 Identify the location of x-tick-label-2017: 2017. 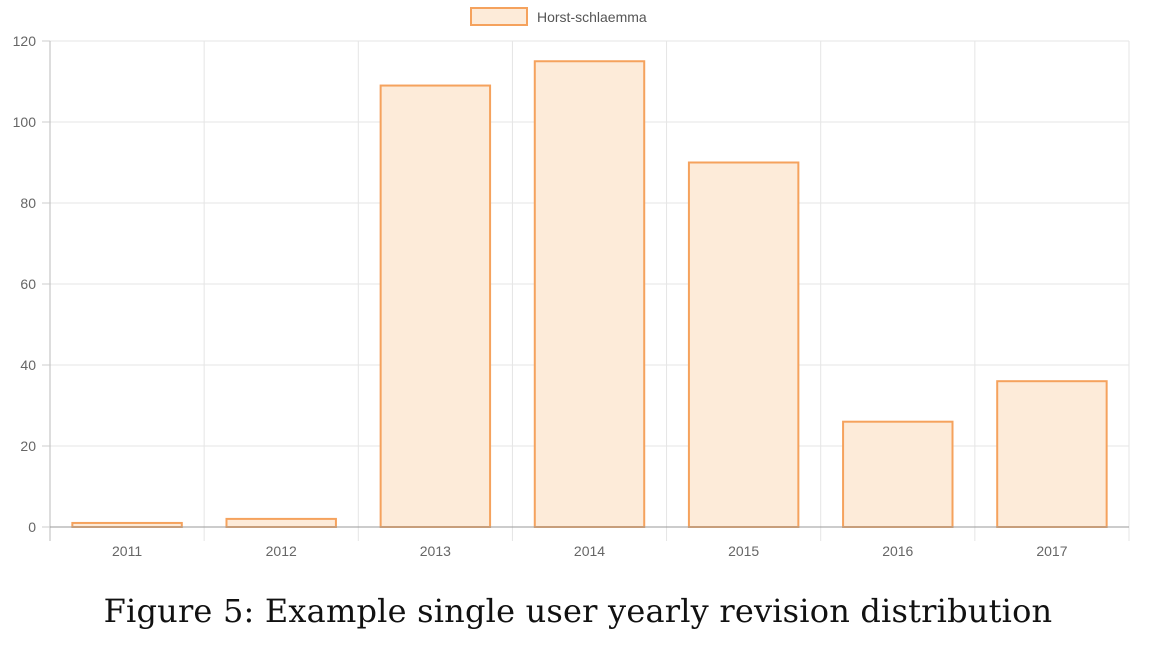
(1051, 551).